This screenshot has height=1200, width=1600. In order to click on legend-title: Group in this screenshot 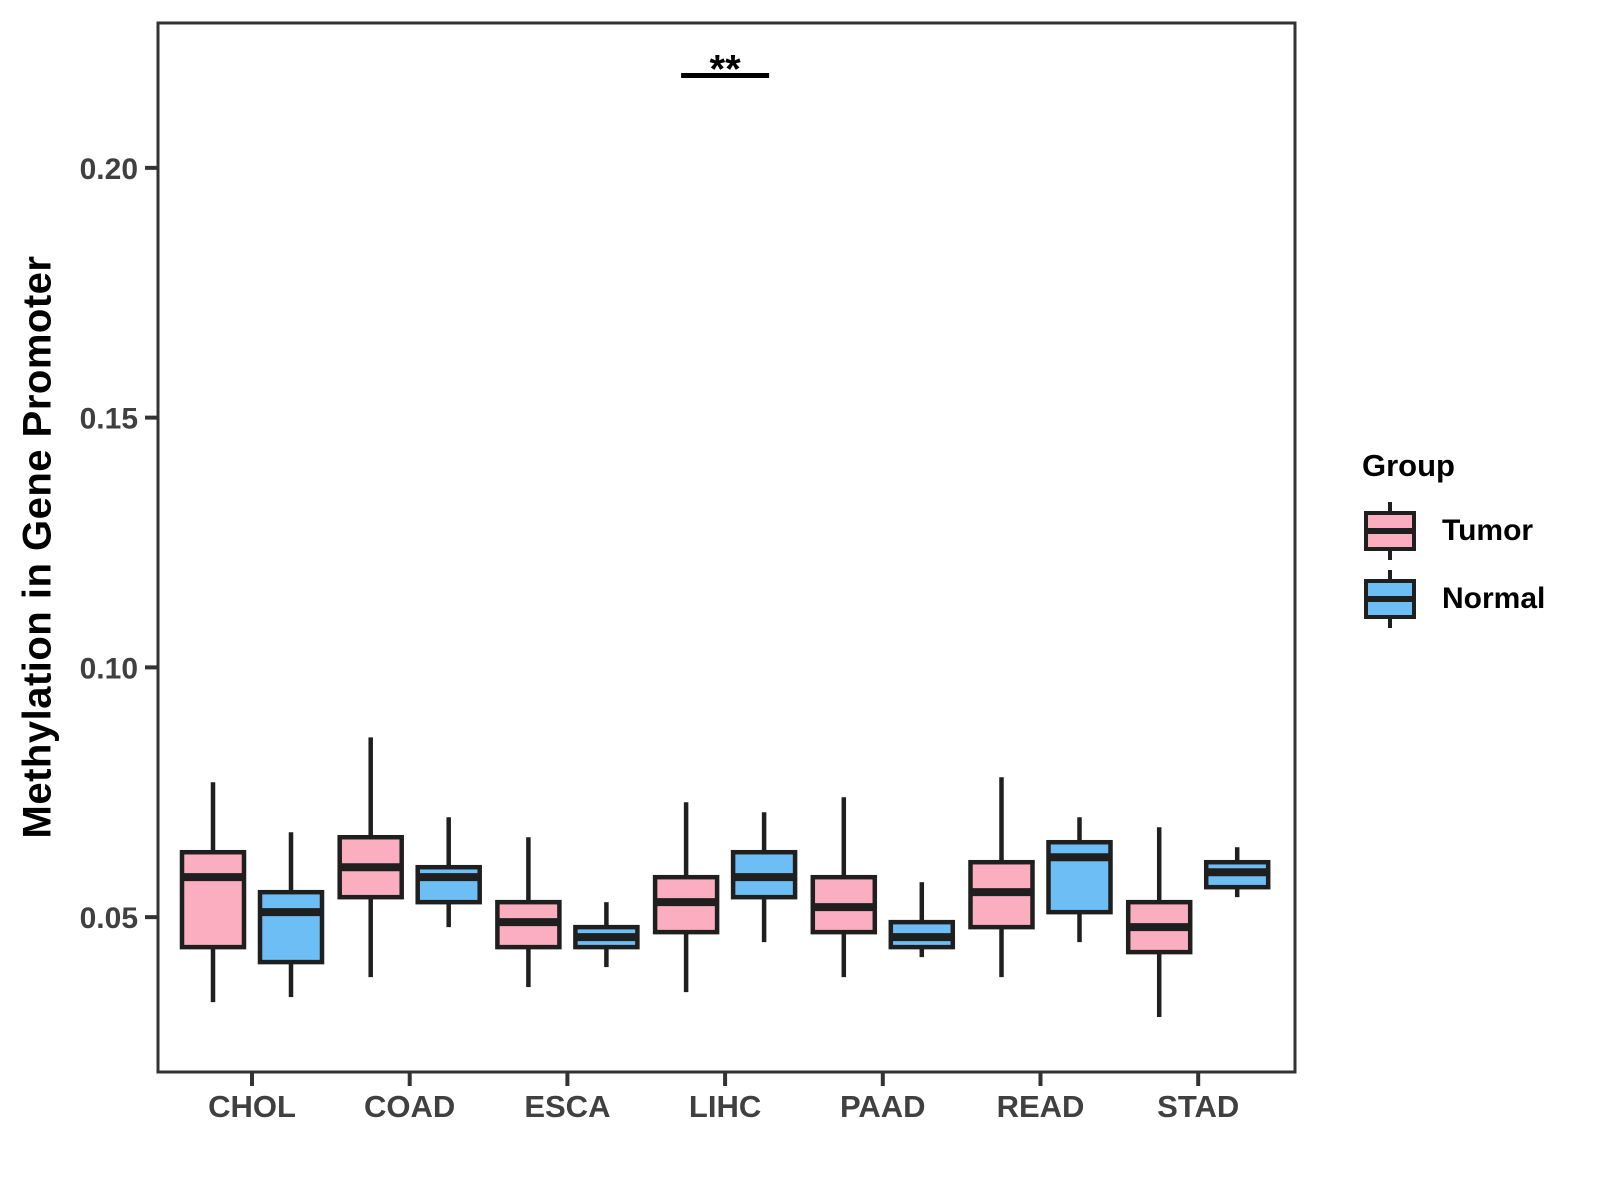, I will do `click(1408, 465)`.